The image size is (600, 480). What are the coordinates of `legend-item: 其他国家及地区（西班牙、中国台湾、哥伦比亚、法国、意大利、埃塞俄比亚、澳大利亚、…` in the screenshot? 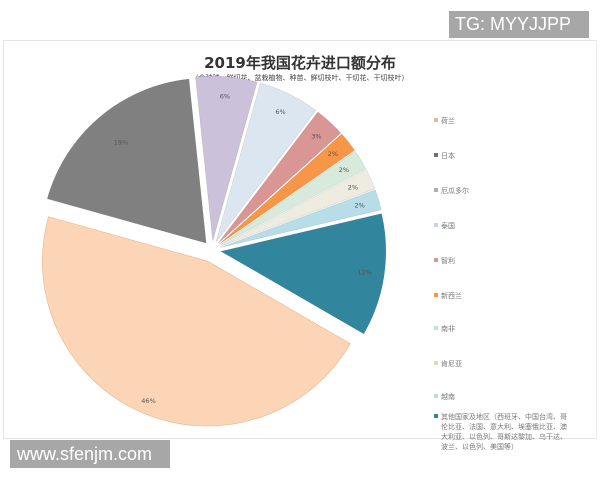 It's located at (503, 432).